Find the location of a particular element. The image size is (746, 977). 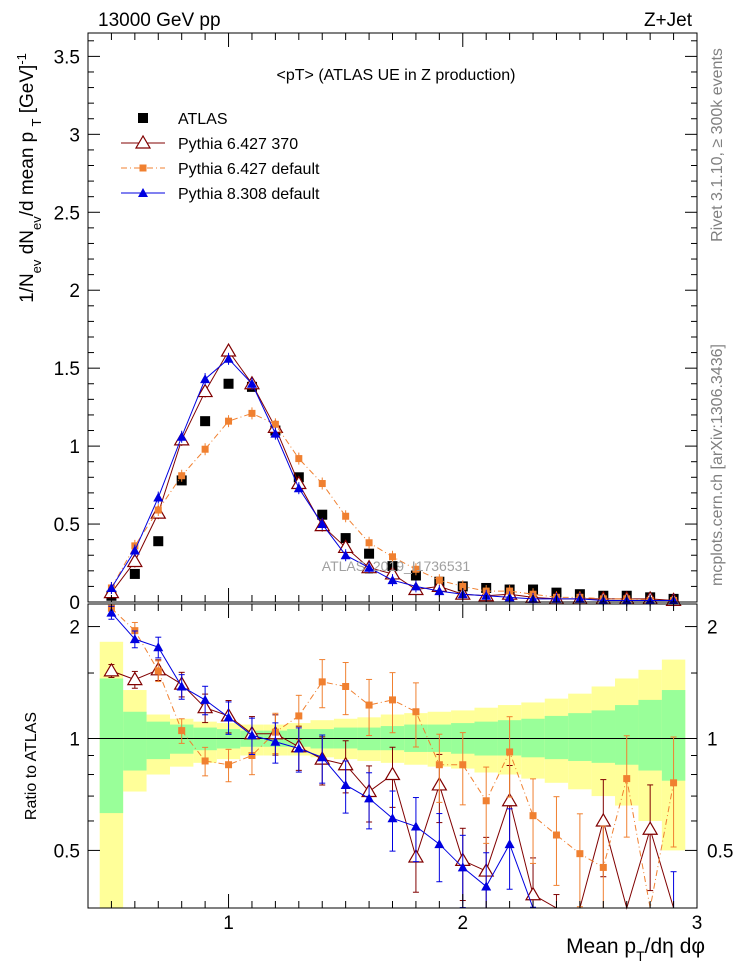

x-axis-label: Mean pT/dη dφ is located at coordinates (635, 949).